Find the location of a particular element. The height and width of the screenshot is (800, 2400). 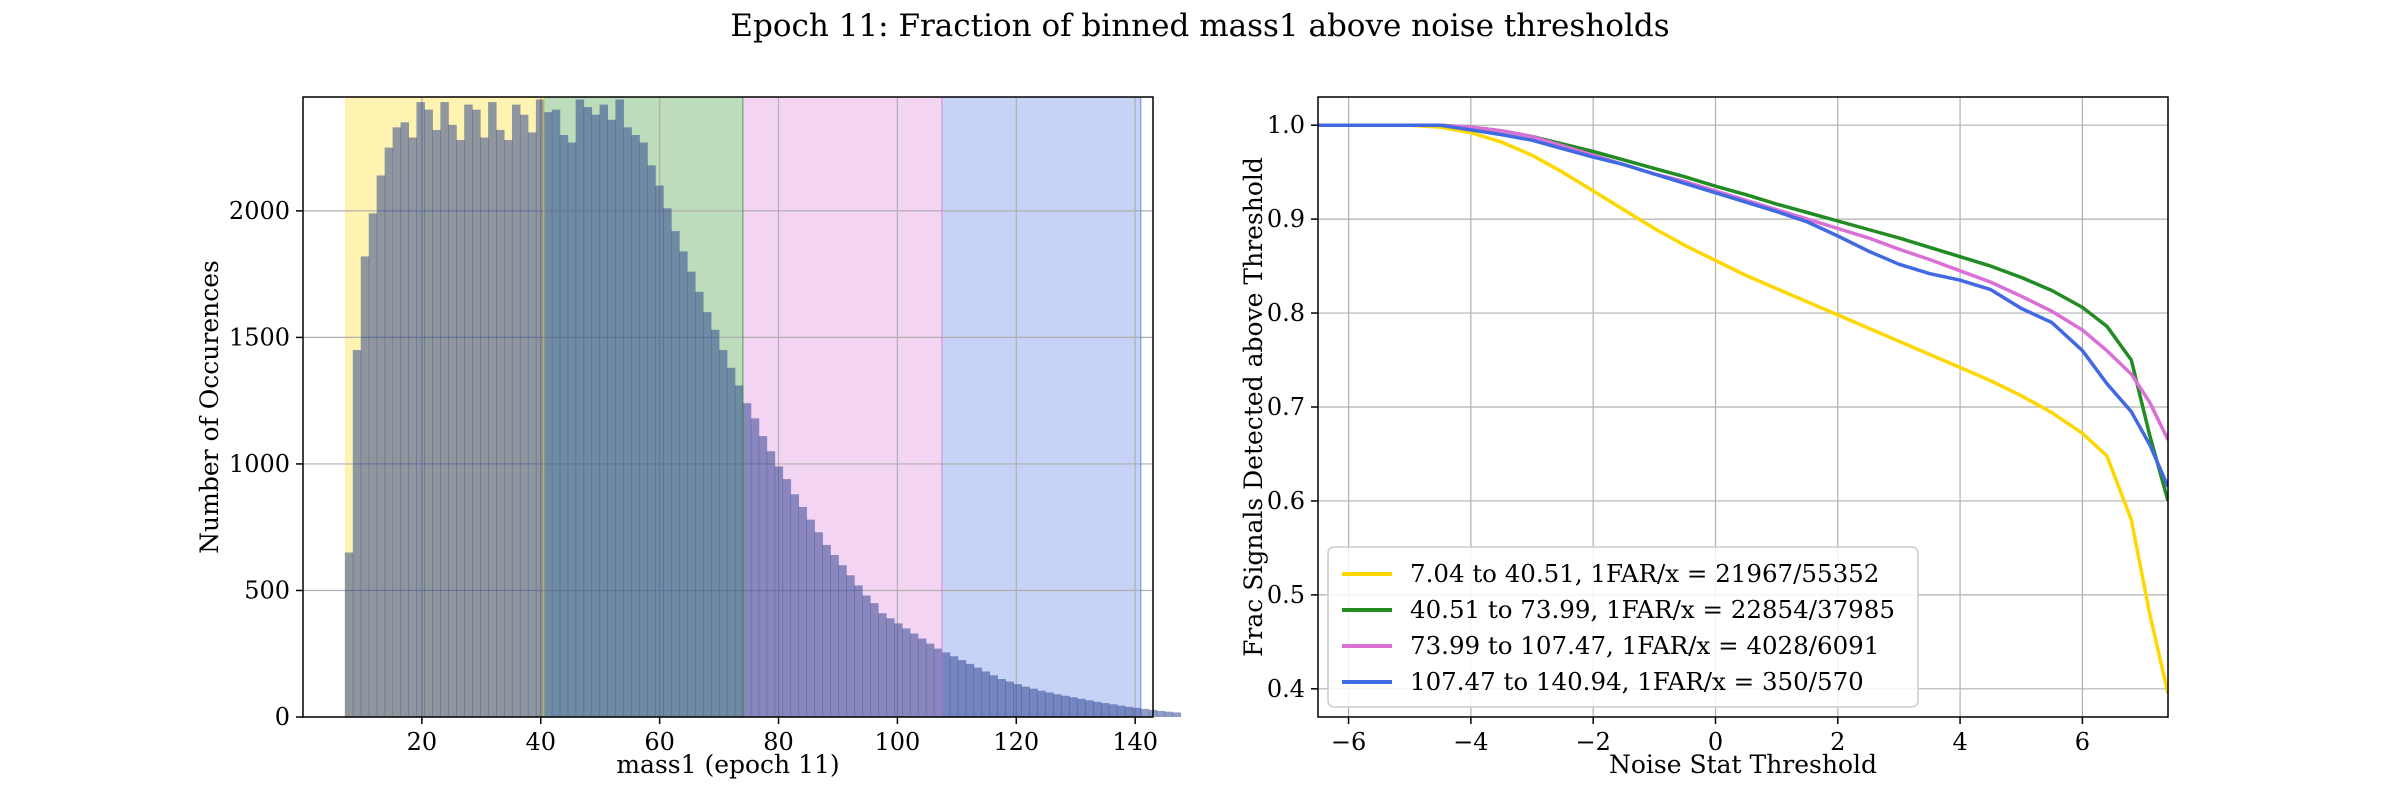

x-tick-label: 60 is located at coordinates (659, 742).